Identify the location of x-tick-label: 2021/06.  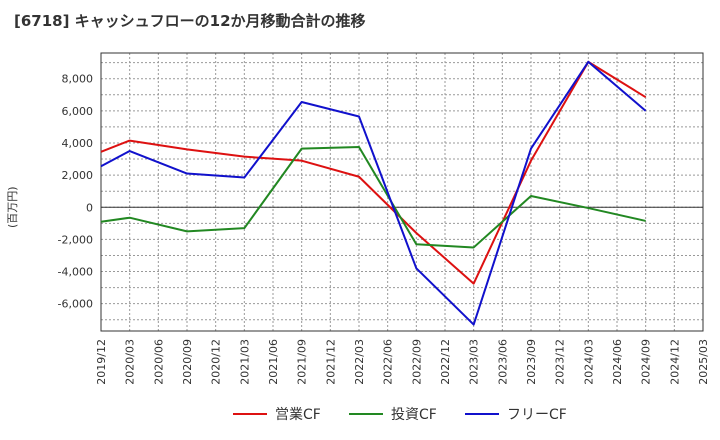
(273, 362).